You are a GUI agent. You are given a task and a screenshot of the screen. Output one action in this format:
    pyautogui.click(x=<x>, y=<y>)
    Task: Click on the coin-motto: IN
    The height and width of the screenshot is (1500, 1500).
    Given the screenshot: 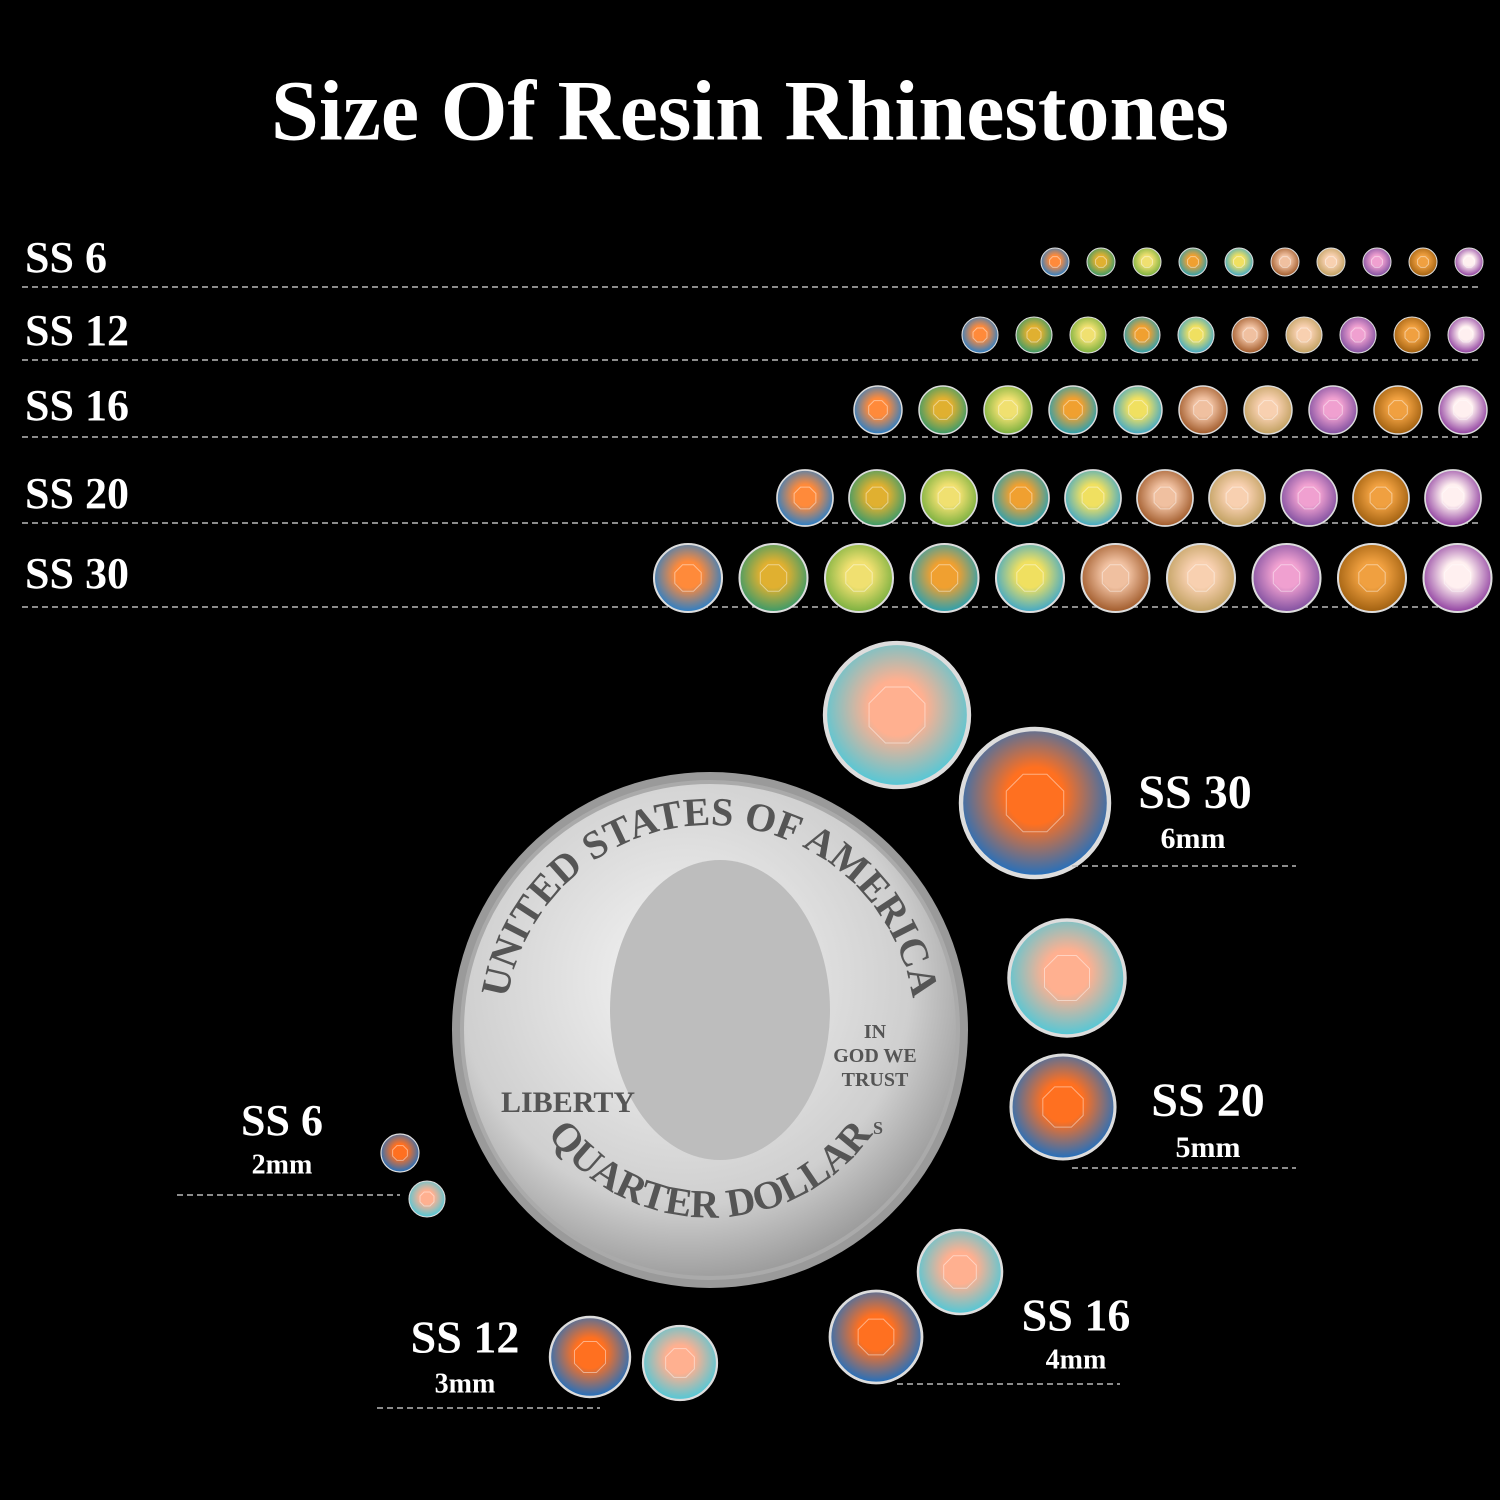 What is the action you would take?
    pyautogui.click(x=875, y=1032)
    